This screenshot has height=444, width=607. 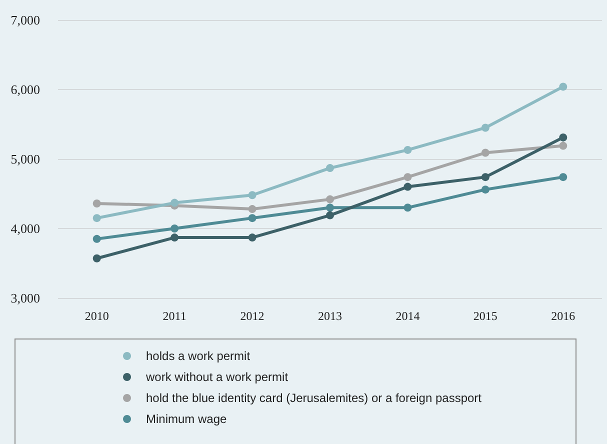 What do you see at coordinates (25, 228) in the screenshot?
I see `y-tick-label: 4,000` at bounding box center [25, 228].